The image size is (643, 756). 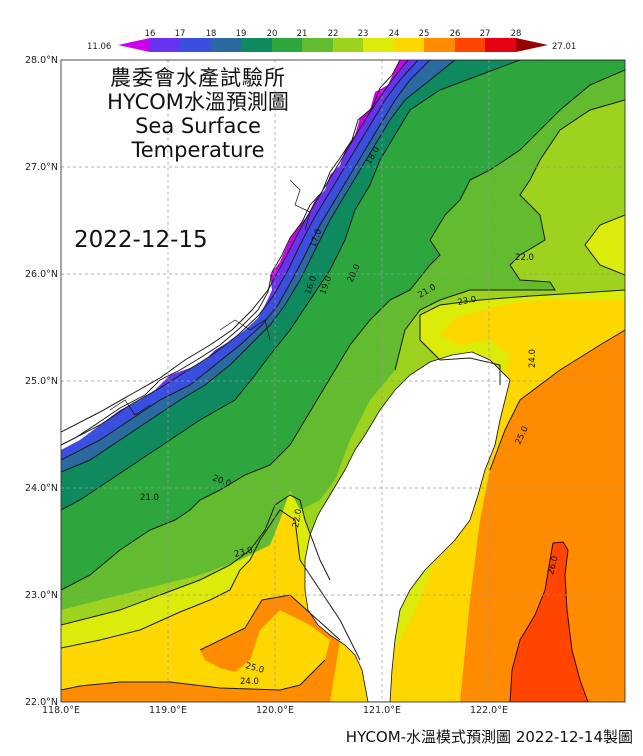 What do you see at coordinates (150, 34) in the screenshot?
I see `colorbar-tick: 16` at bounding box center [150, 34].